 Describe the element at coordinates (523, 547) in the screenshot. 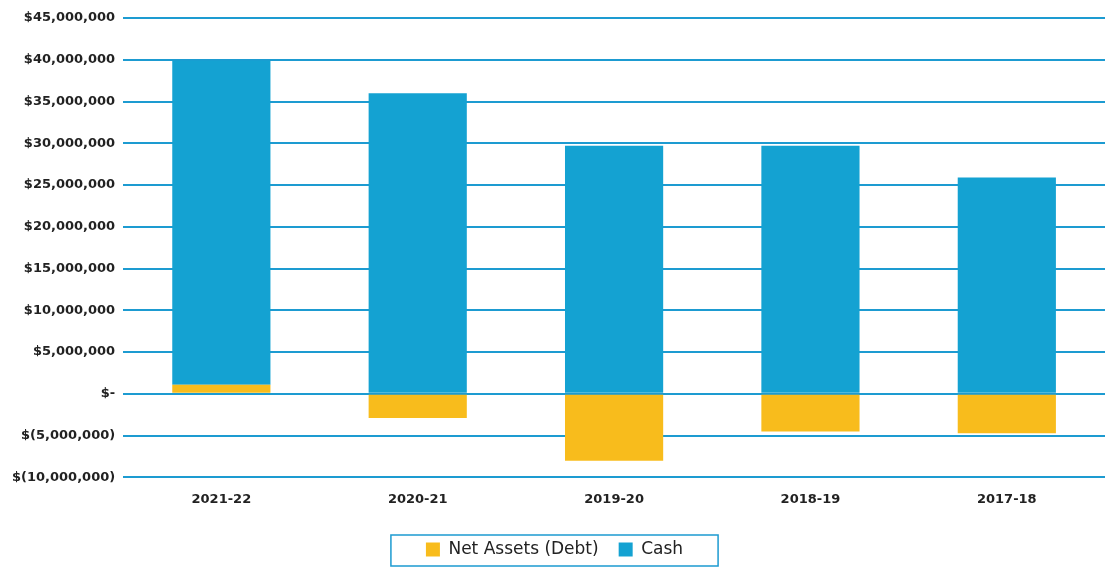

I see `legend-label: Net Assets (Debt)` at that location.